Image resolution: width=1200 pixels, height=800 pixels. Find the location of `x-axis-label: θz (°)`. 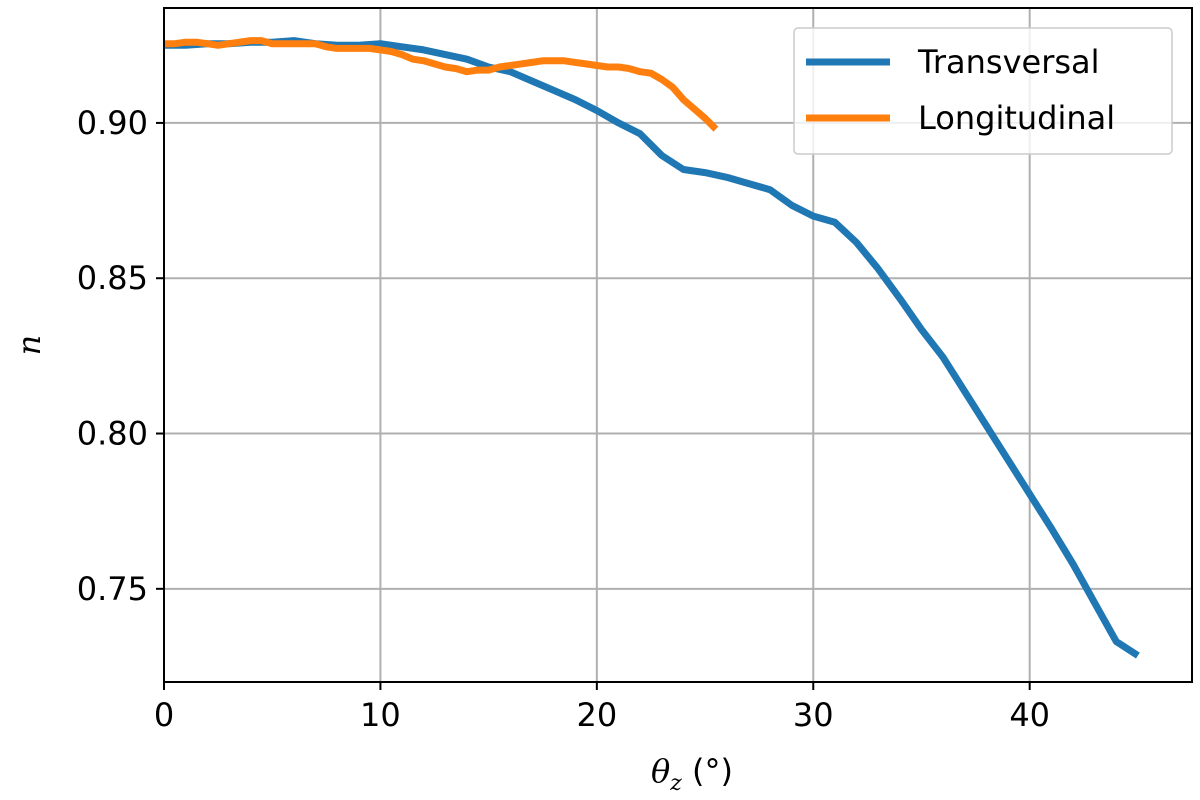

x-axis-label: θz (°) is located at coordinates (692, 774).